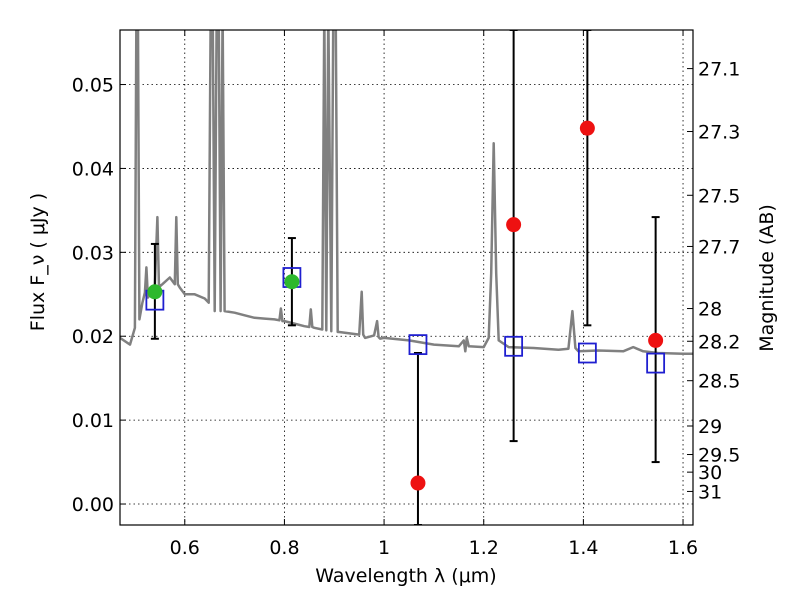 The width and height of the screenshot is (800, 600). What do you see at coordinates (93, 253) in the screenshot?
I see `y-tick-label: 0.03` at bounding box center [93, 253].